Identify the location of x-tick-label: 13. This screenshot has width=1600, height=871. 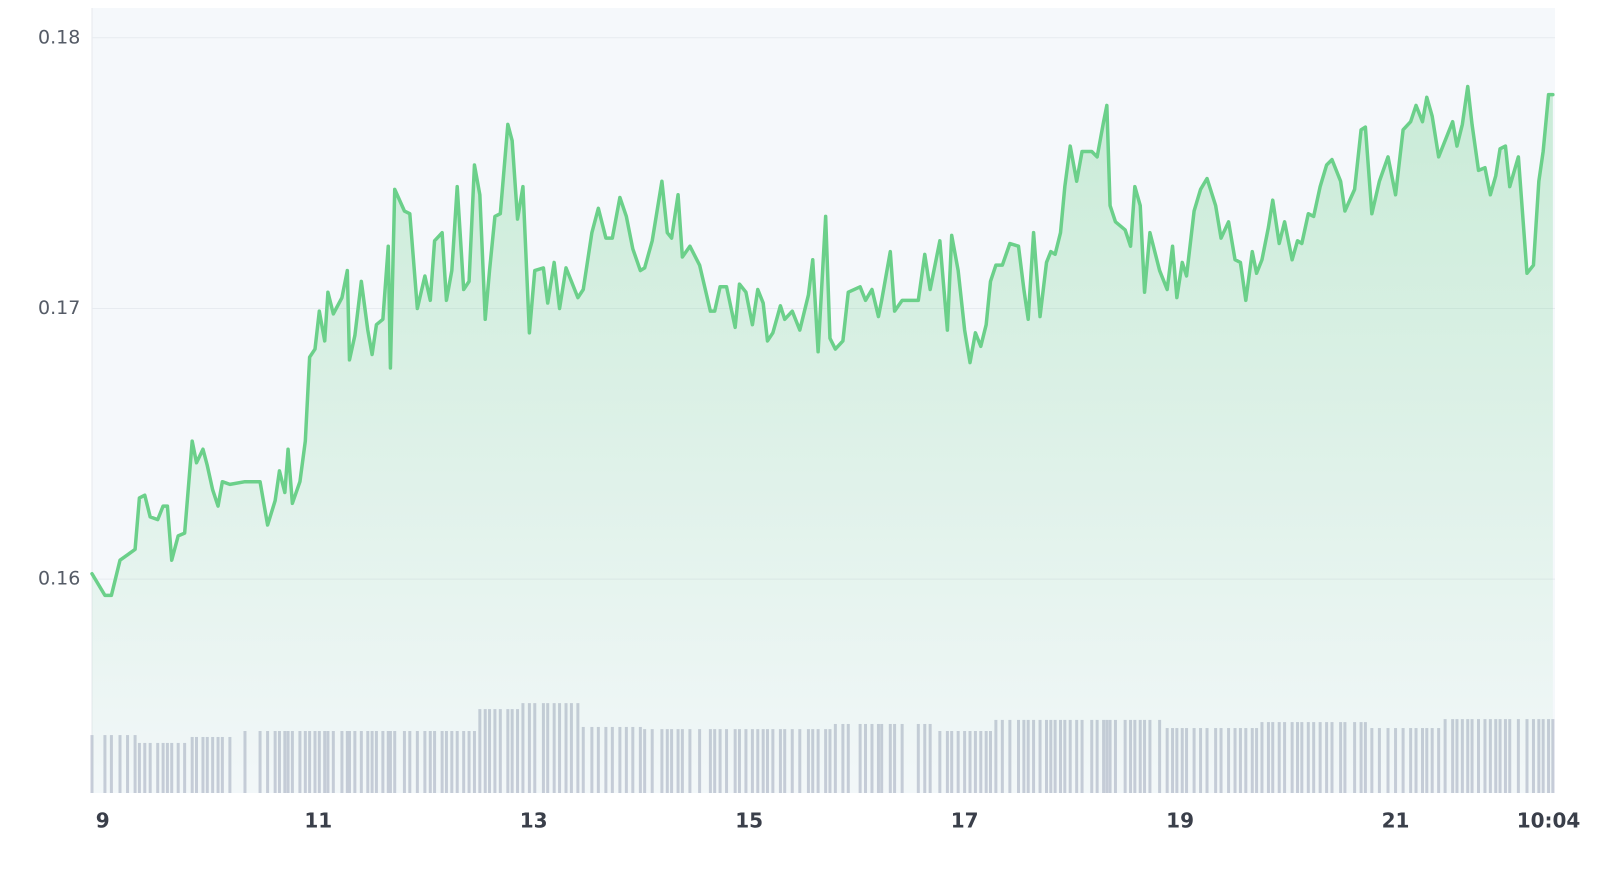
(534, 821).